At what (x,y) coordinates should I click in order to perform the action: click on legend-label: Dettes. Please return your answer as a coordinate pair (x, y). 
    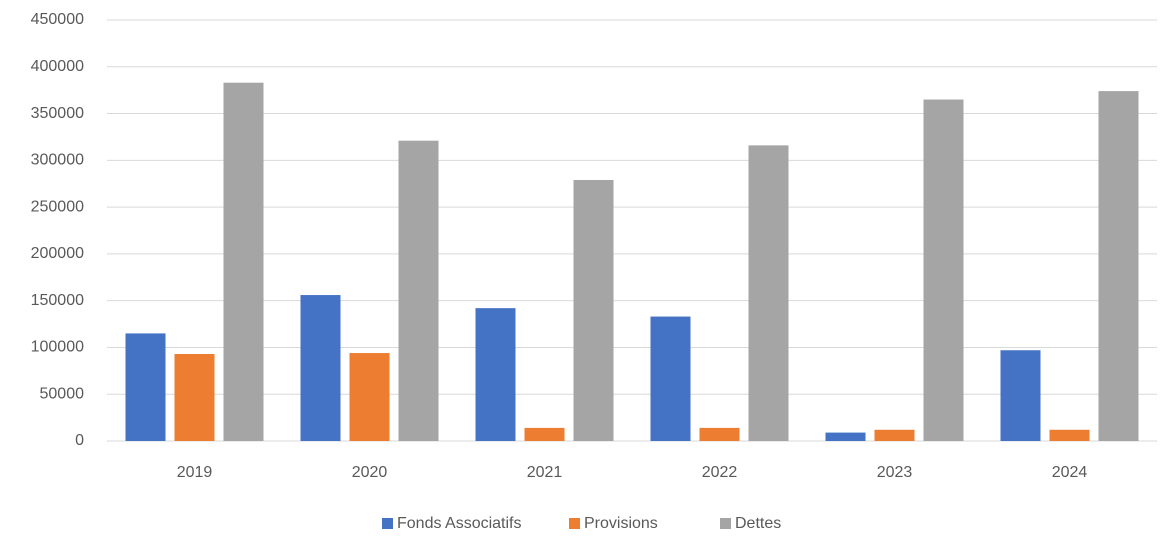
    Looking at the image, I should click on (758, 523).